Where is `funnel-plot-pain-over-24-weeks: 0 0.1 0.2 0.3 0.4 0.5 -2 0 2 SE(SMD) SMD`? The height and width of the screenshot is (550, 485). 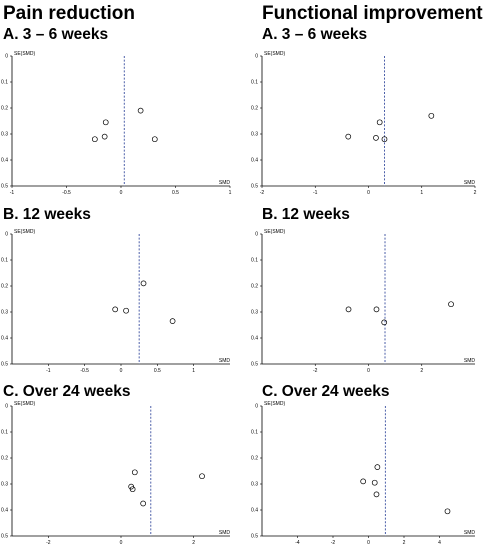 funnel-plot-pain-over-24-weeks: 0 0.1 0.2 0.3 0.4 0.5 -2 0 2 SE(SMD) SMD is located at coordinates (116, 473).